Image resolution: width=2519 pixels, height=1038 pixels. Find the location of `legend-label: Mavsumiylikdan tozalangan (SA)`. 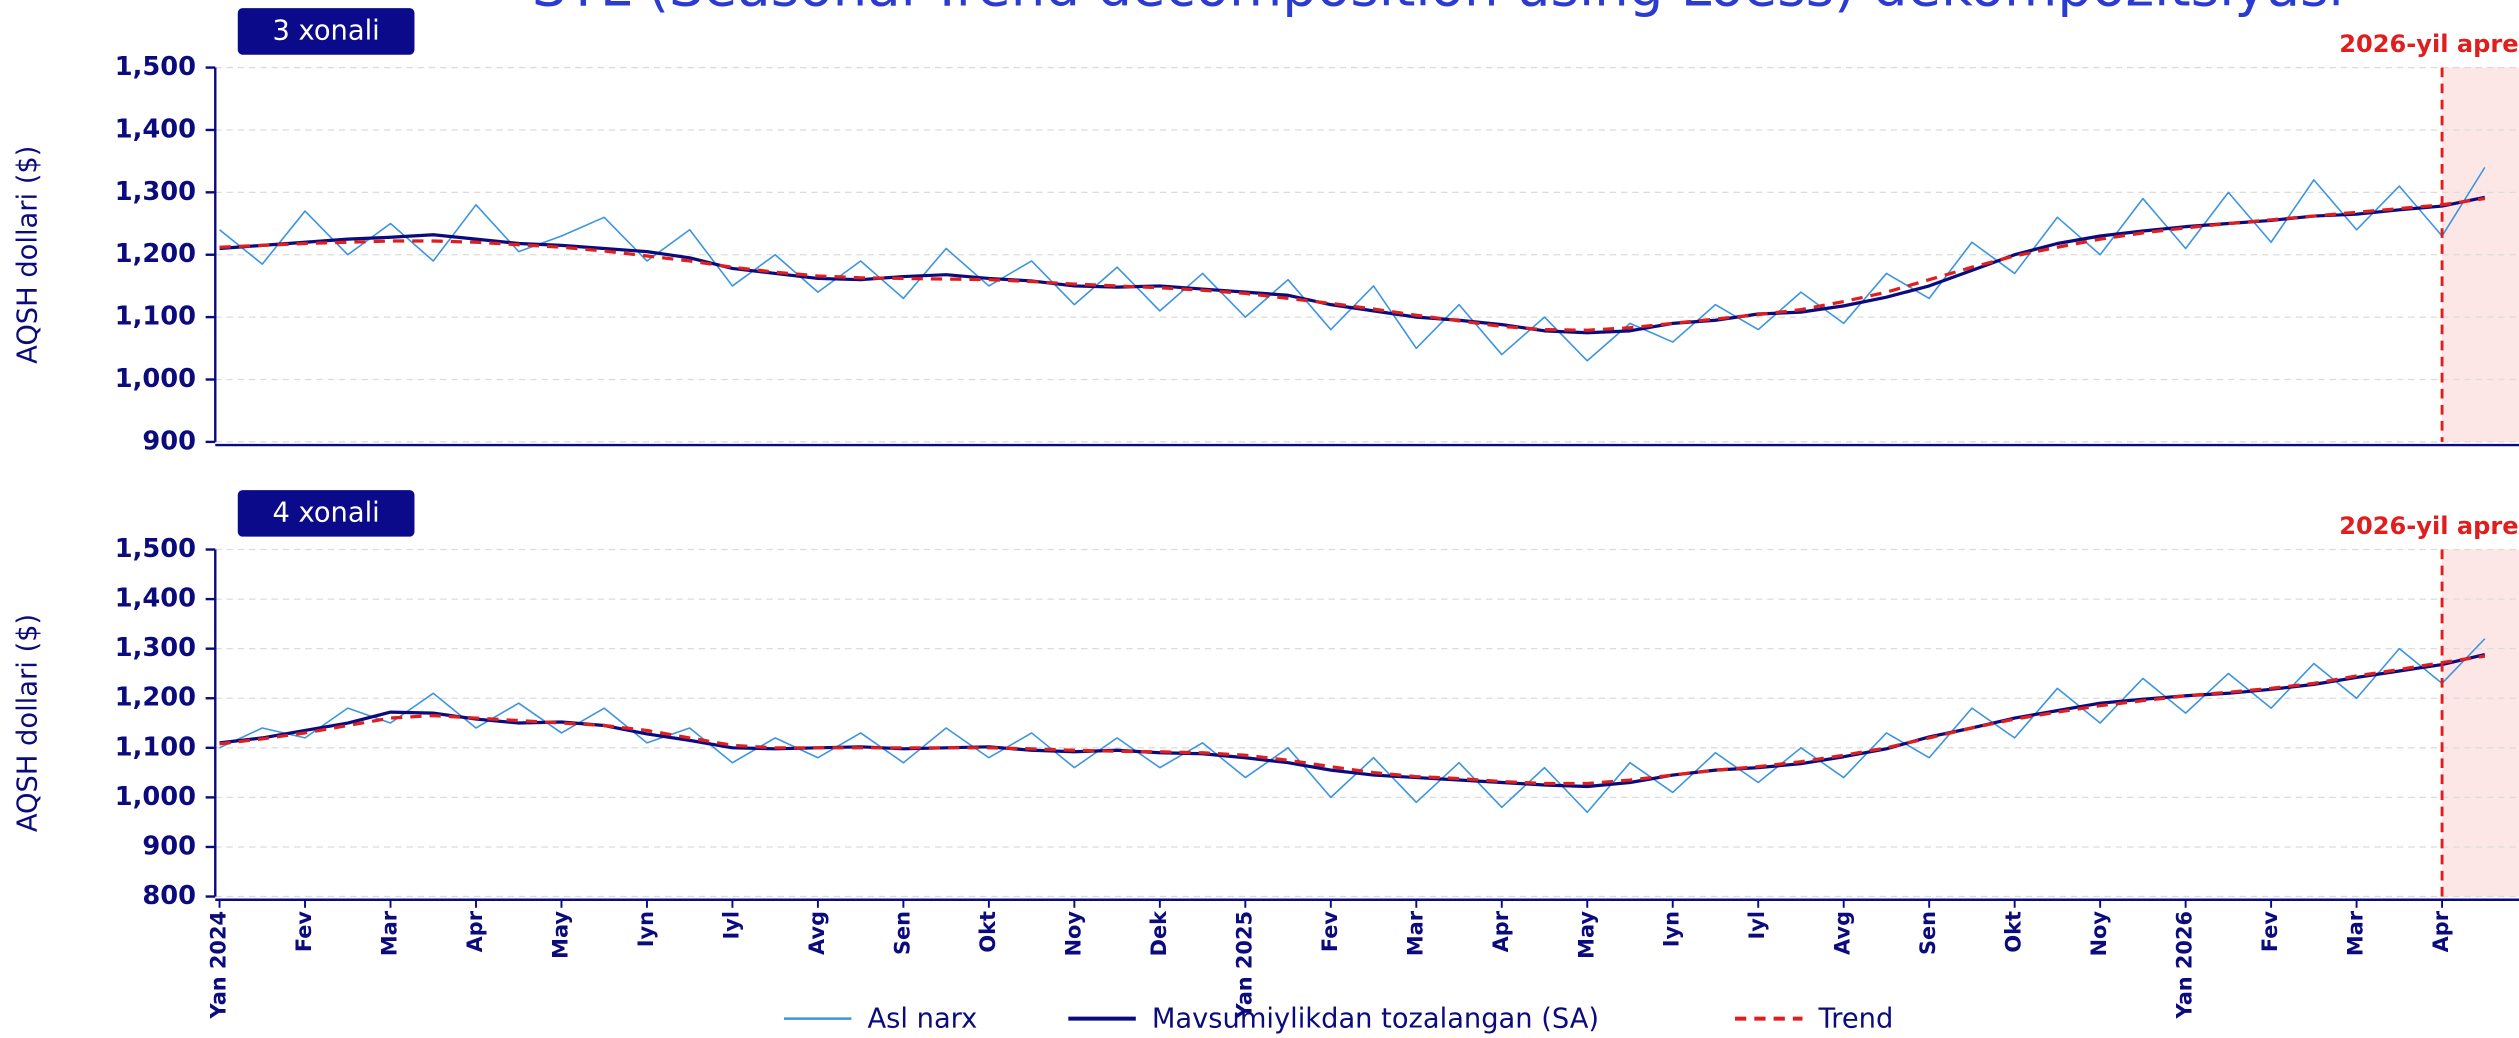

legend-label: Mavsumiylikdan tozalangan (SA) is located at coordinates (1375, 1019).